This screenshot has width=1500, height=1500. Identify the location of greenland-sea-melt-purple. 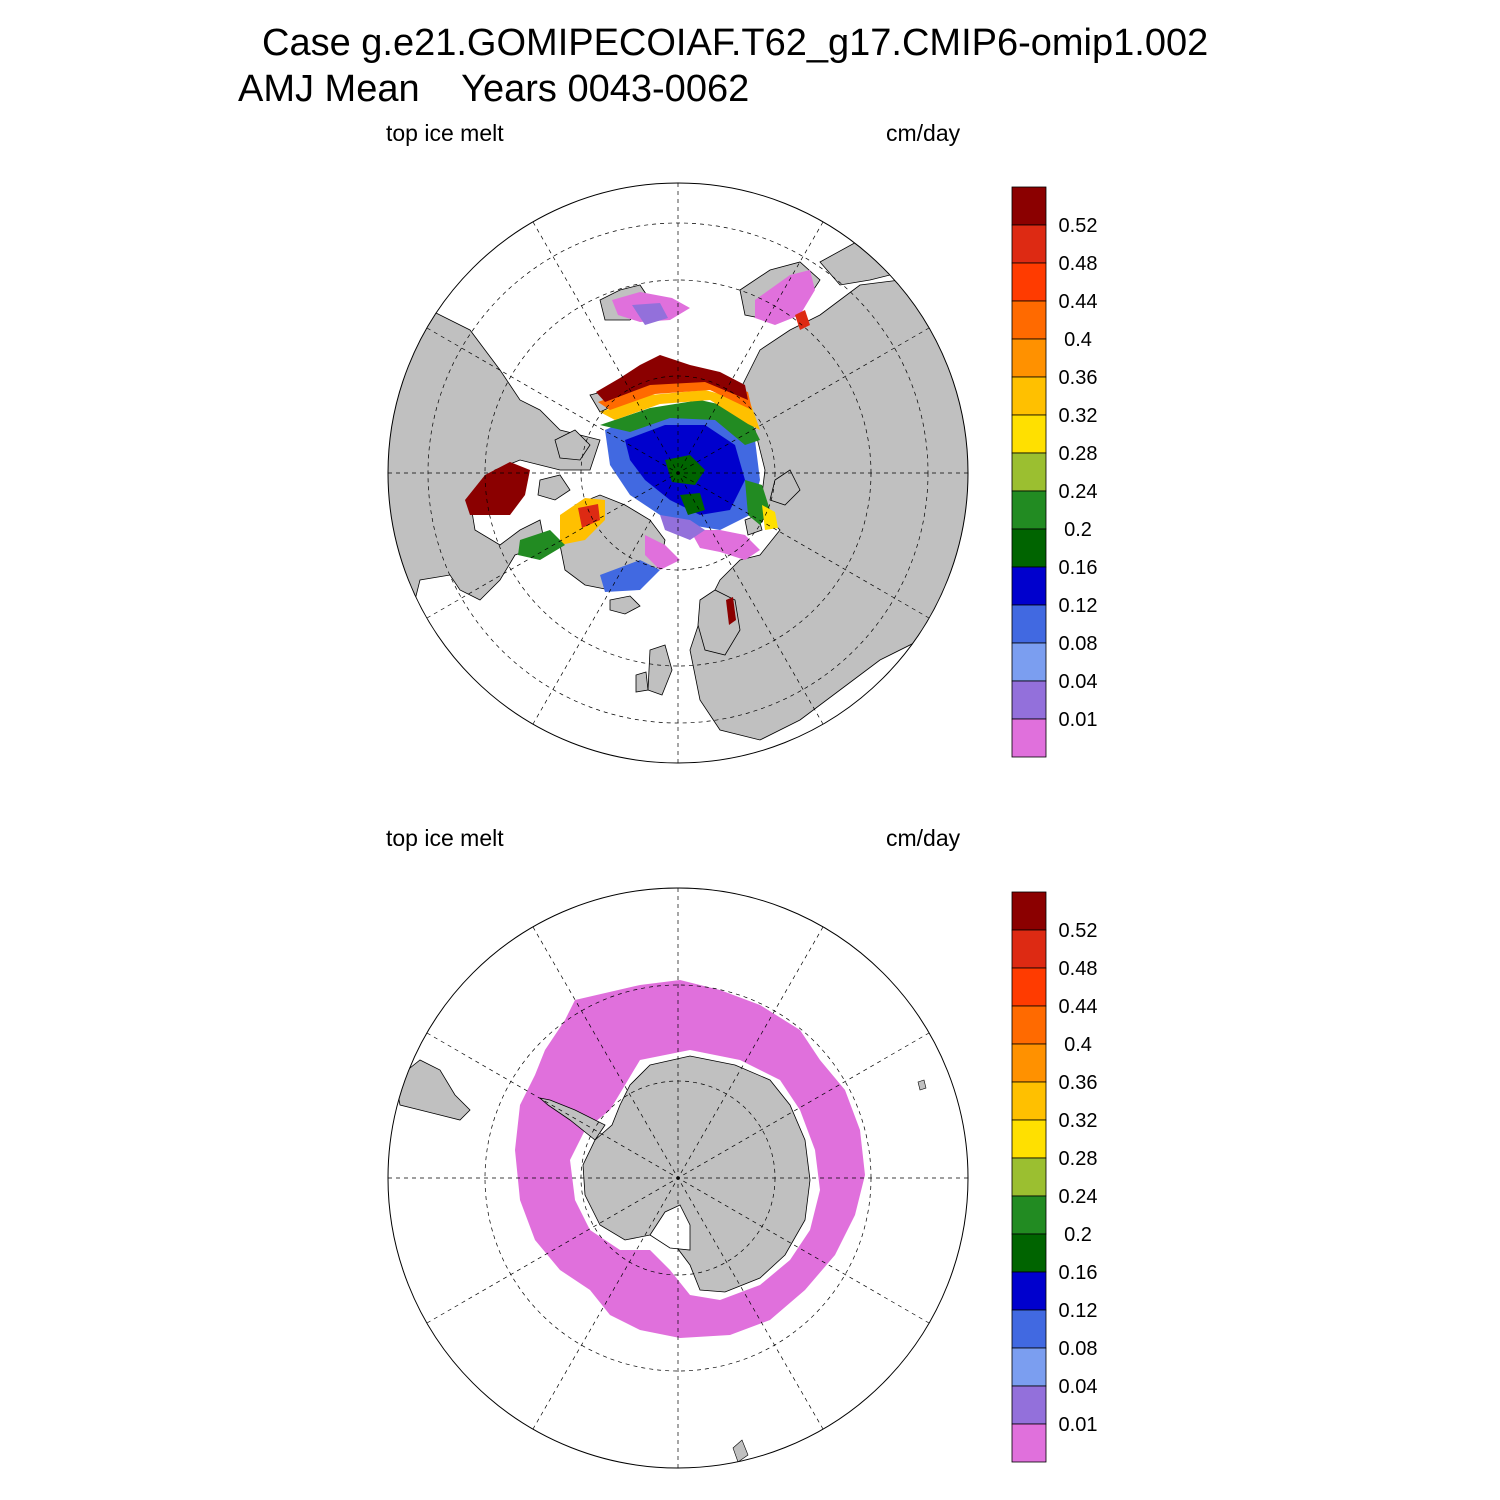
(682, 527).